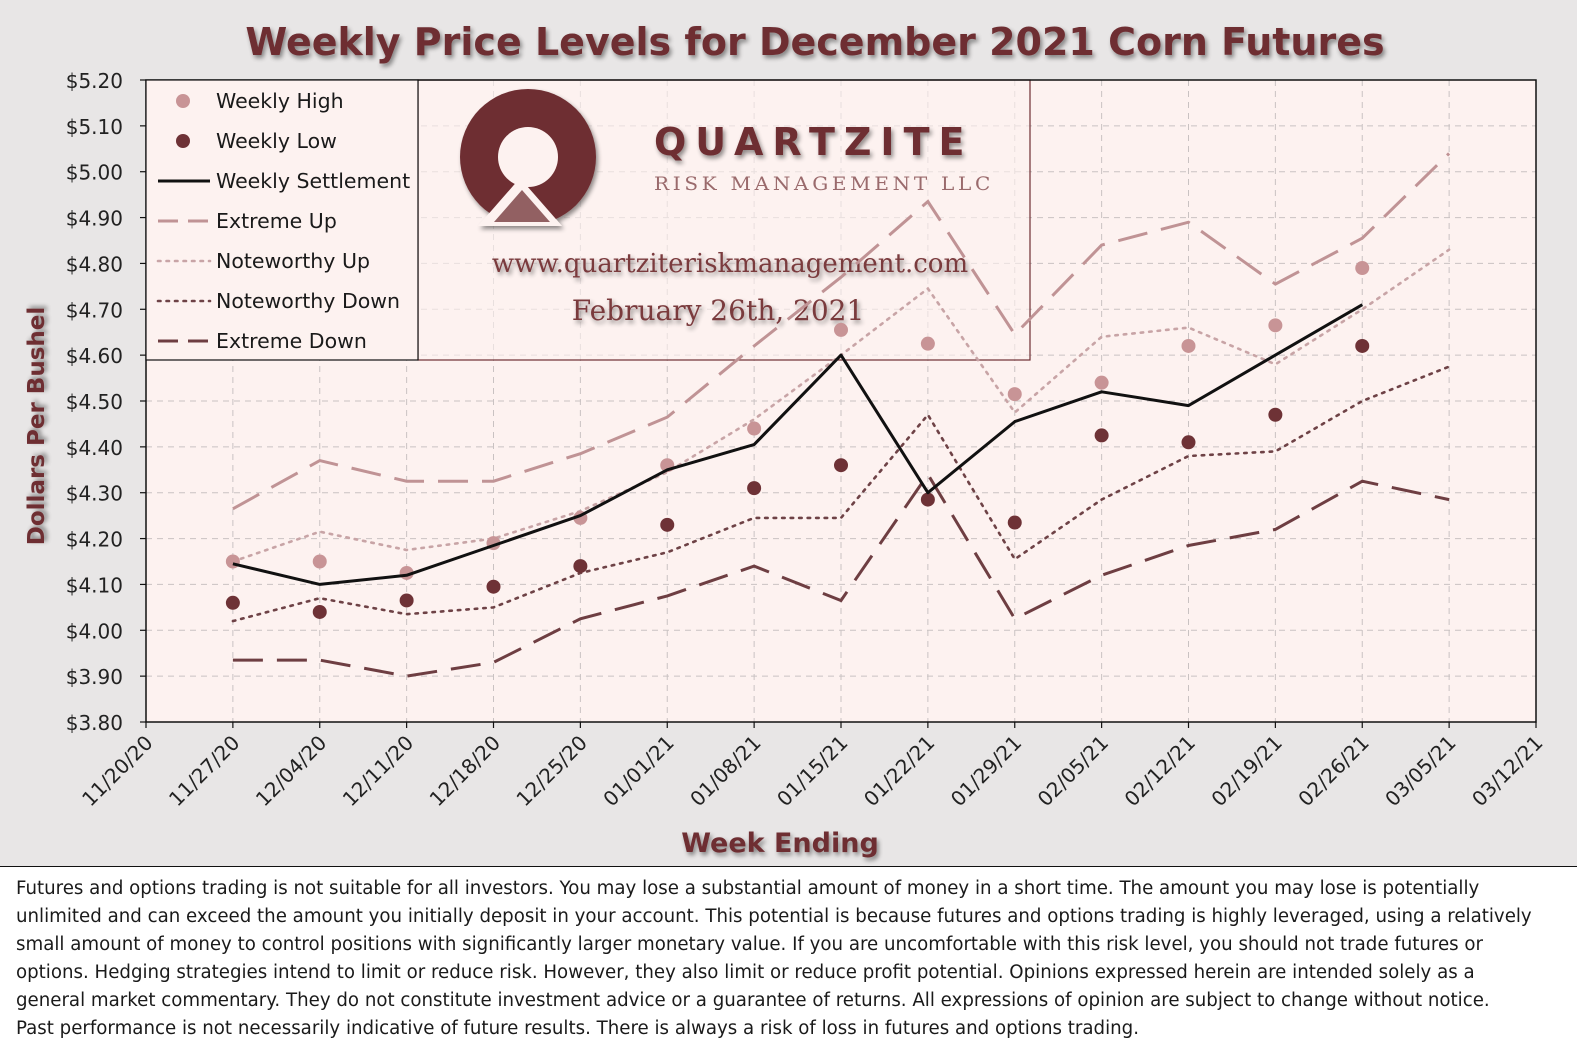 The width and height of the screenshot is (1577, 1052). I want to click on x-tick-label: 12/25/20, so click(551, 771).